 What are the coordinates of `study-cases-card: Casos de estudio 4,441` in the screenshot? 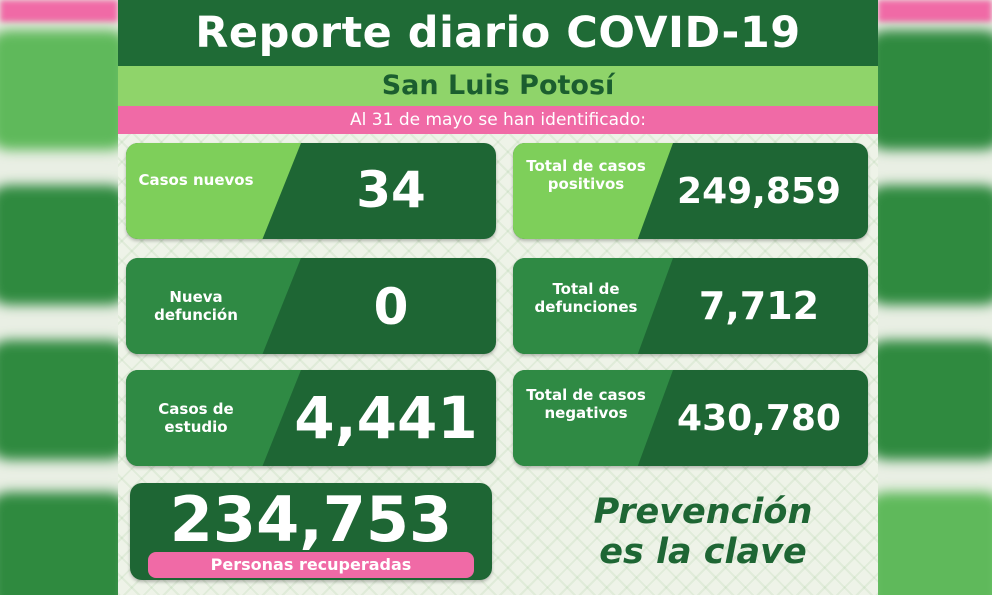 It's located at (311, 418).